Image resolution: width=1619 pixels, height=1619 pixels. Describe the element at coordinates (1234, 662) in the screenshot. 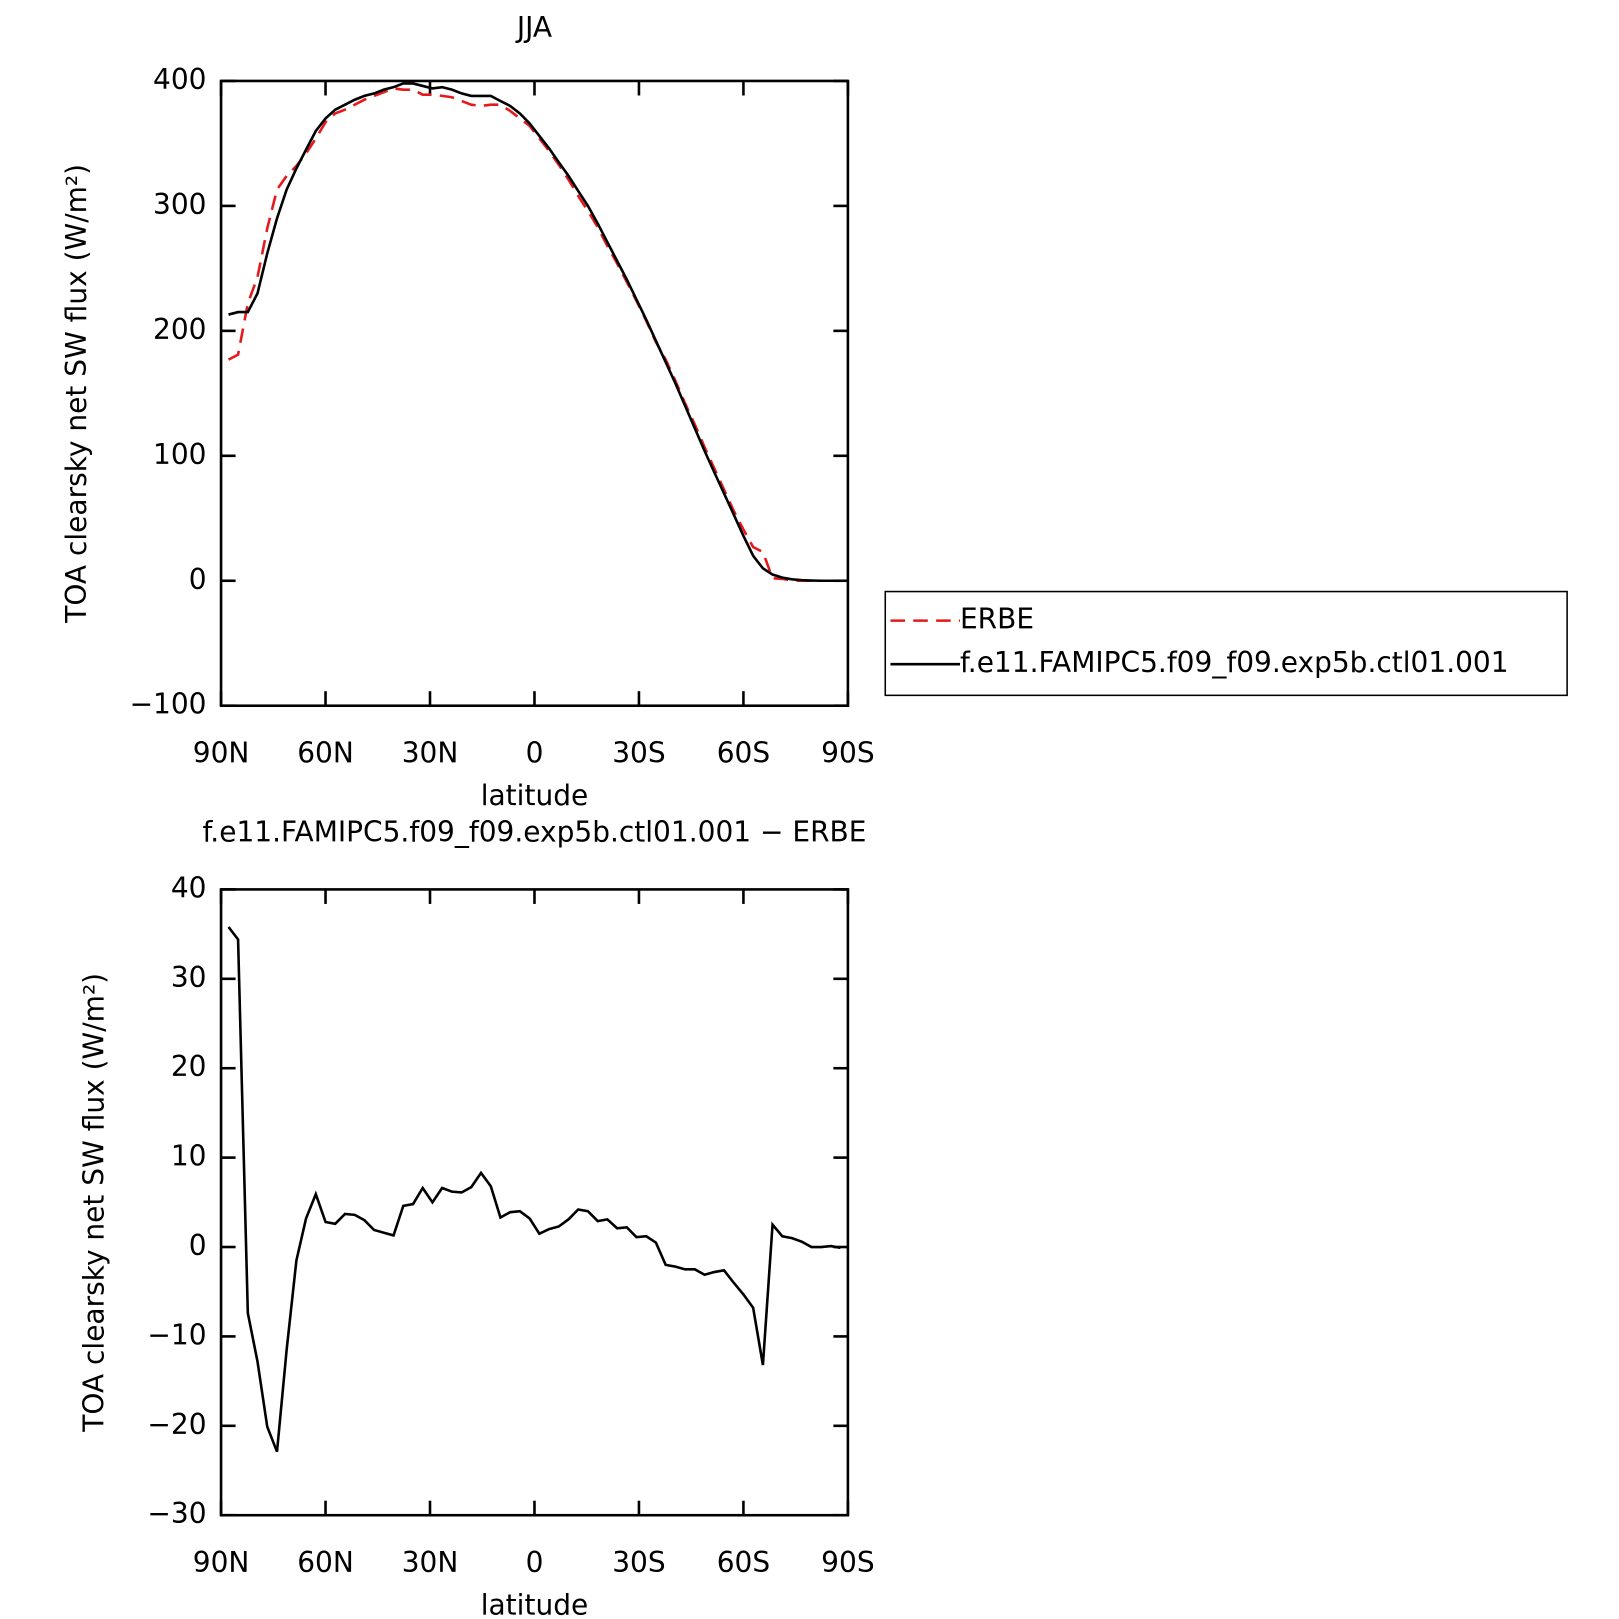

I see `legend-label: f.e11.FAMIPC5.f09_f09.exp5b.ctl01.001` at that location.